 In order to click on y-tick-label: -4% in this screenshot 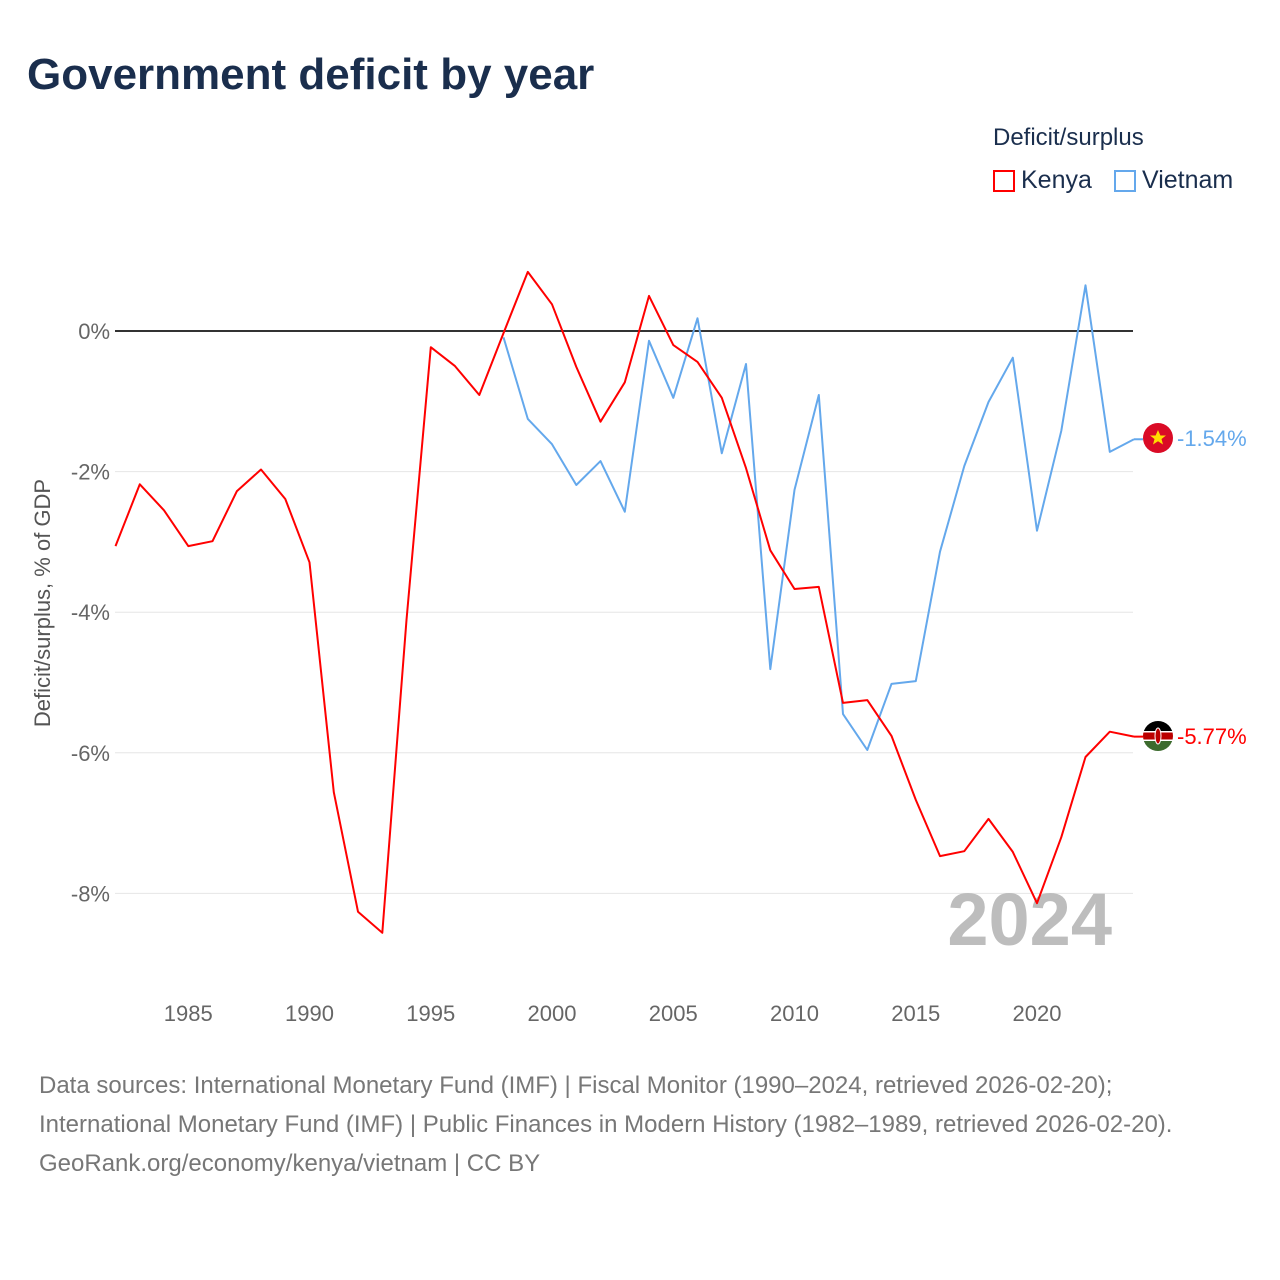, I will do `click(90, 612)`.